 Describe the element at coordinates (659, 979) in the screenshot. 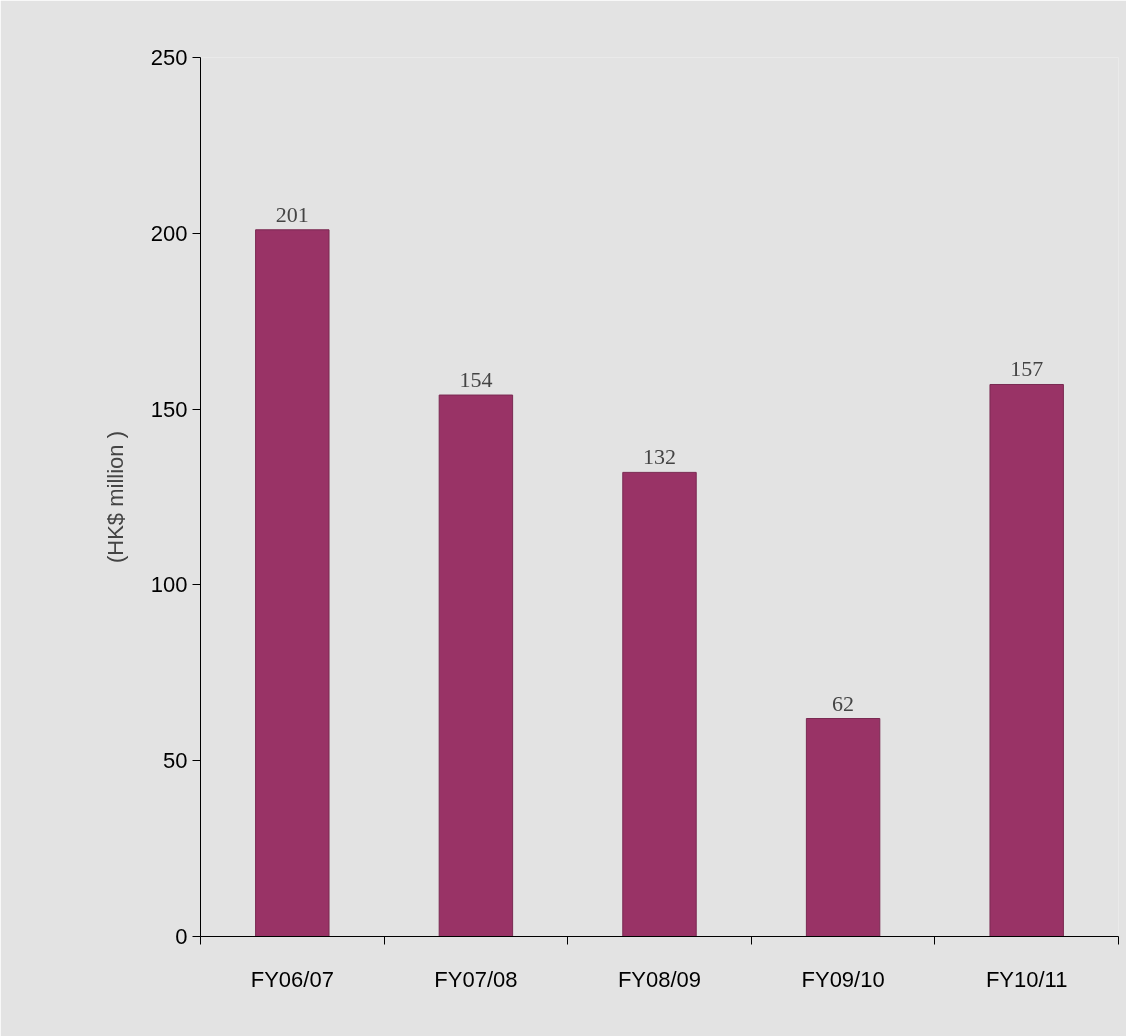

I see `x-tick-label: FY08/09` at that location.